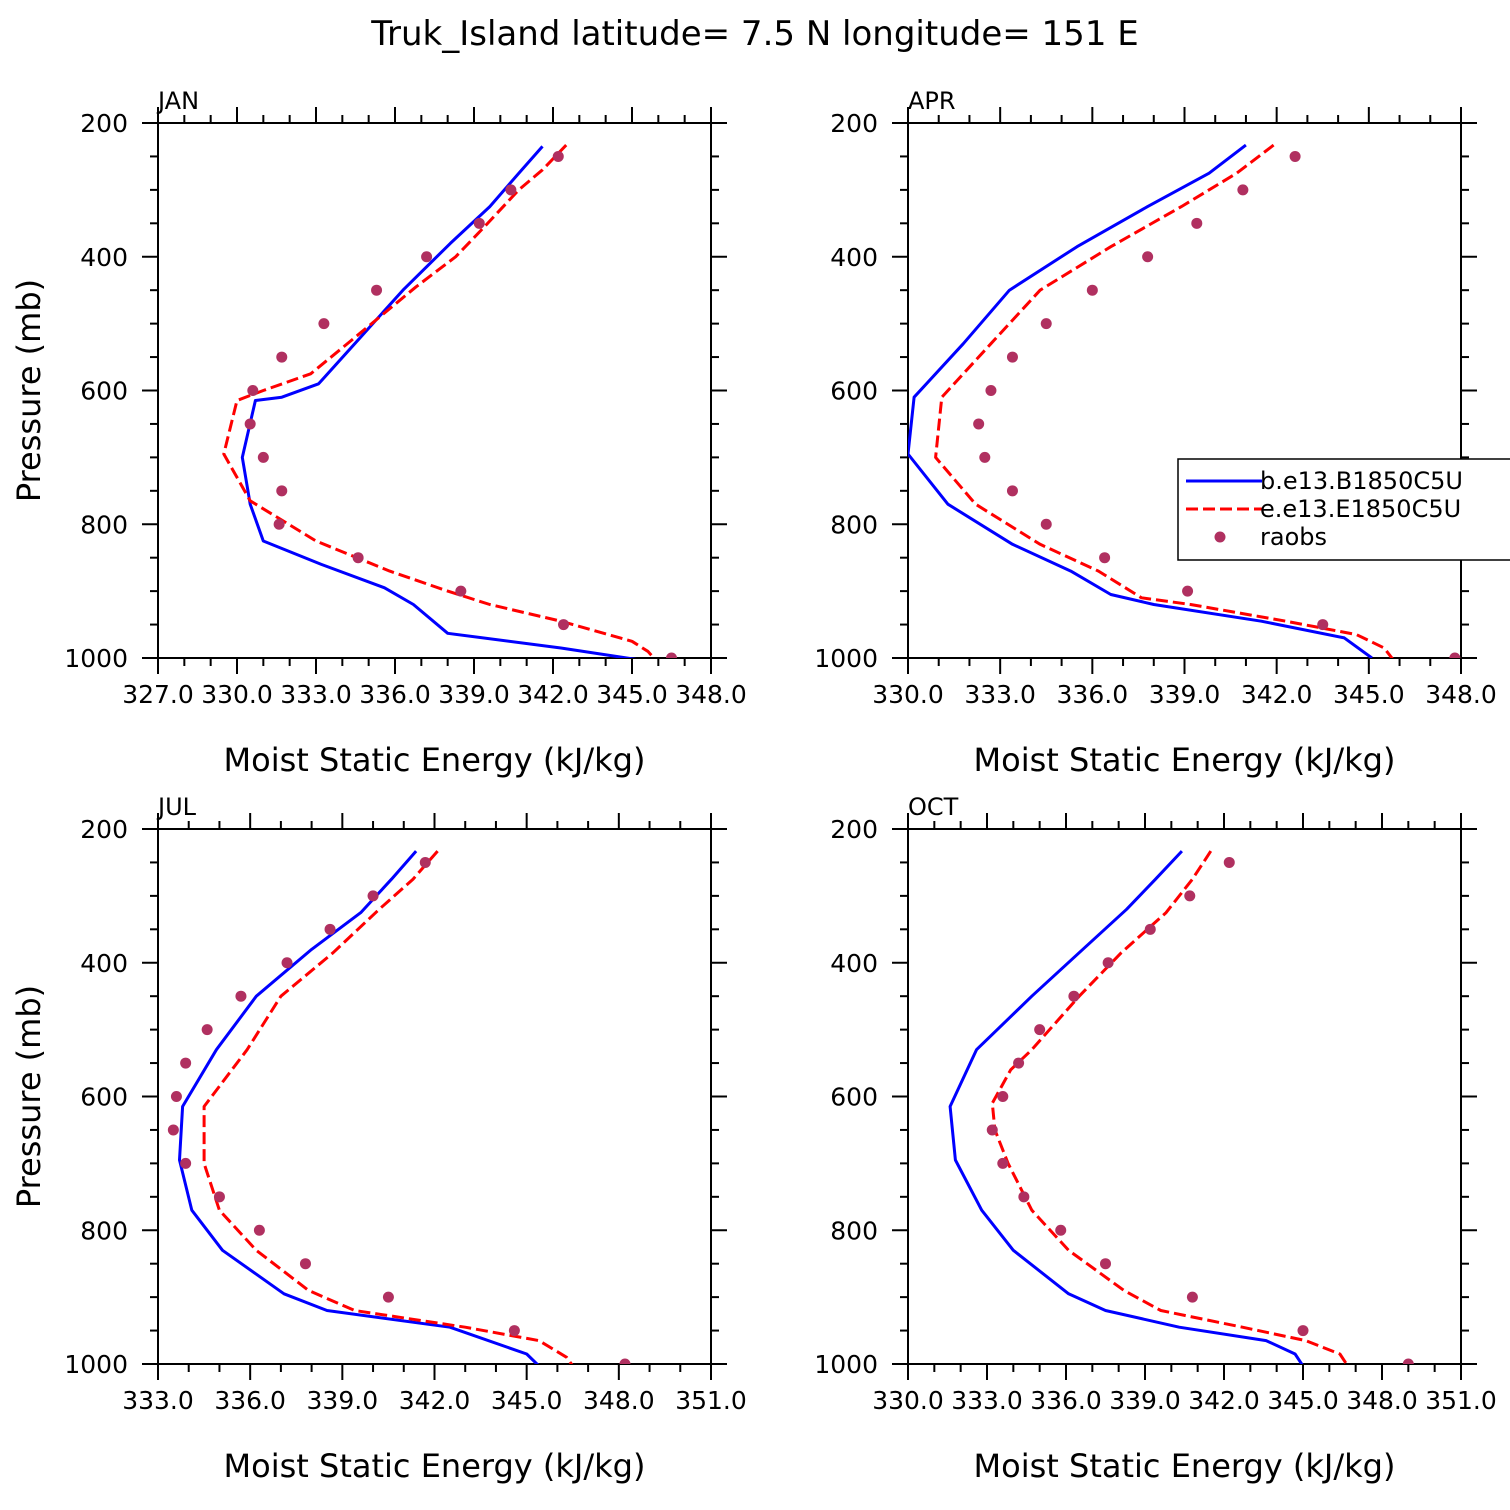 The height and width of the screenshot is (1510, 1510). What do you see at coordinates (158, 694) in the screenshot?
I see `x-tick-label: 327.0` at bounding box center [158, 694].